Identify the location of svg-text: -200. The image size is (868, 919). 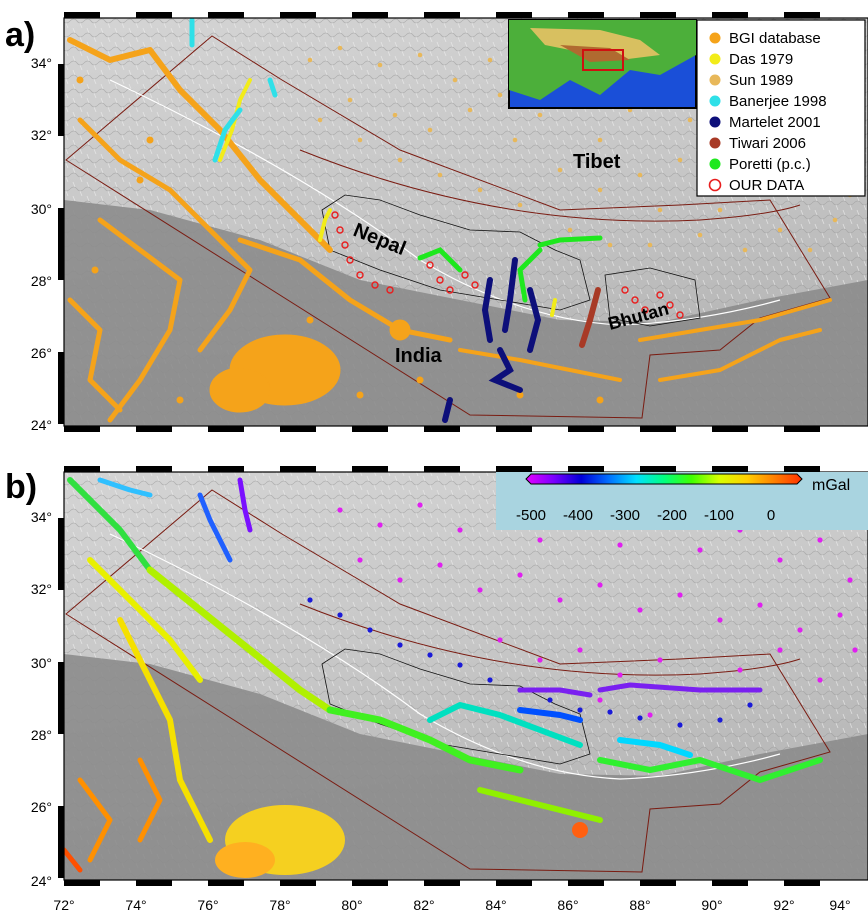
(672, 515).